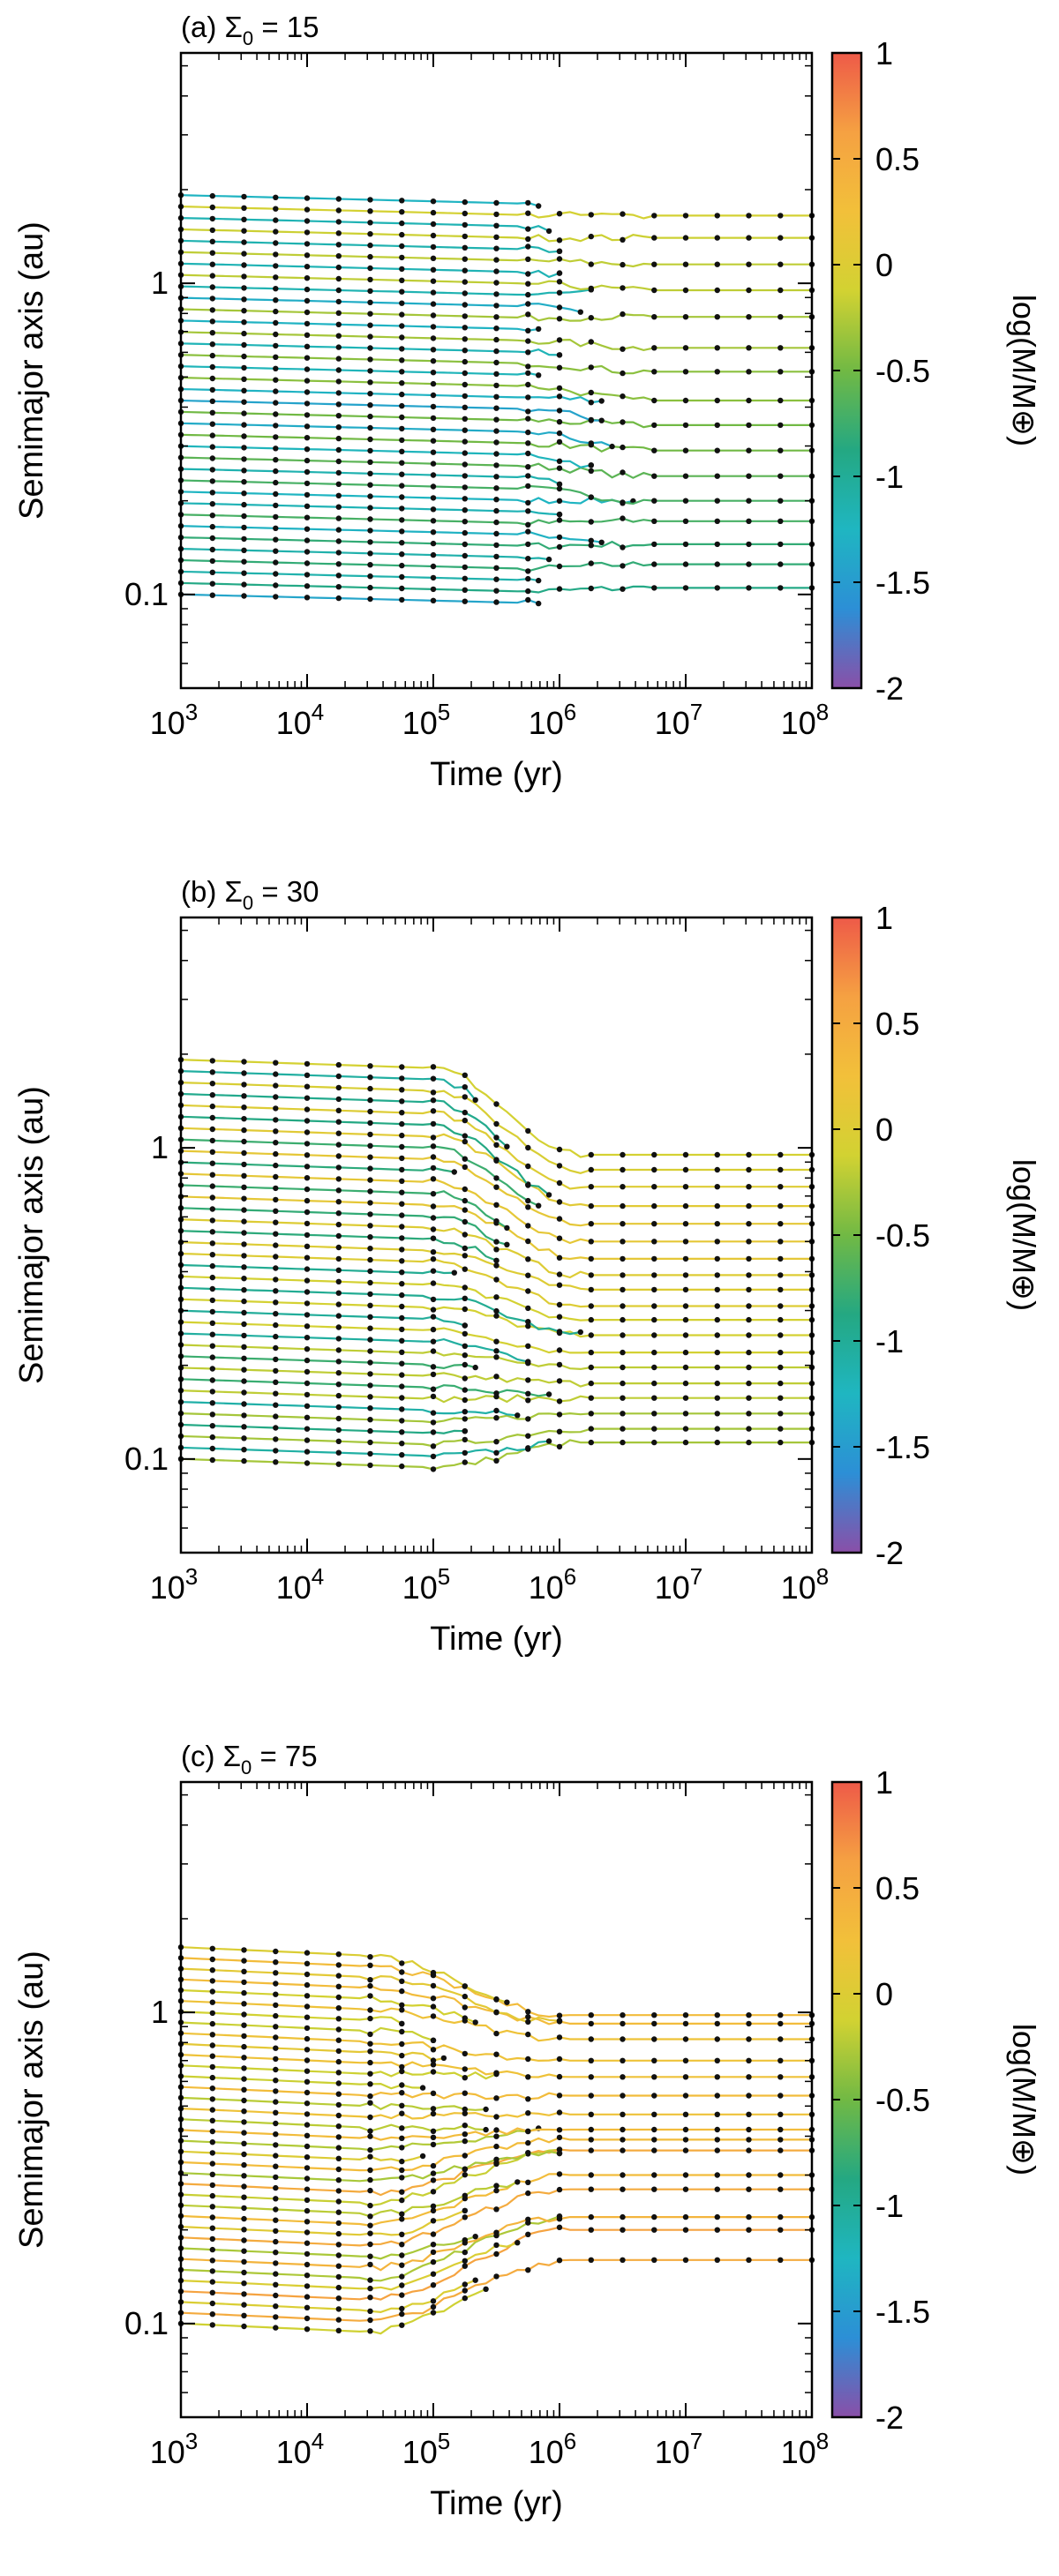 This screenshot has height=2576, width=1059. Describe the element at coordinates (286, 892) in the screenshot. I see `panel-value: = 30` at that location.